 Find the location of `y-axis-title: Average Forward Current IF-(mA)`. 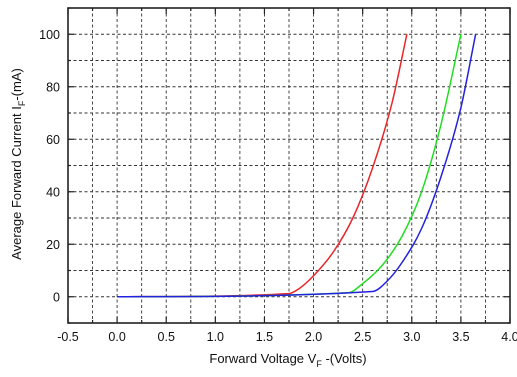

y-axis-title: Average Forward Current IF-(mA) is located at coordinates (18, 164).